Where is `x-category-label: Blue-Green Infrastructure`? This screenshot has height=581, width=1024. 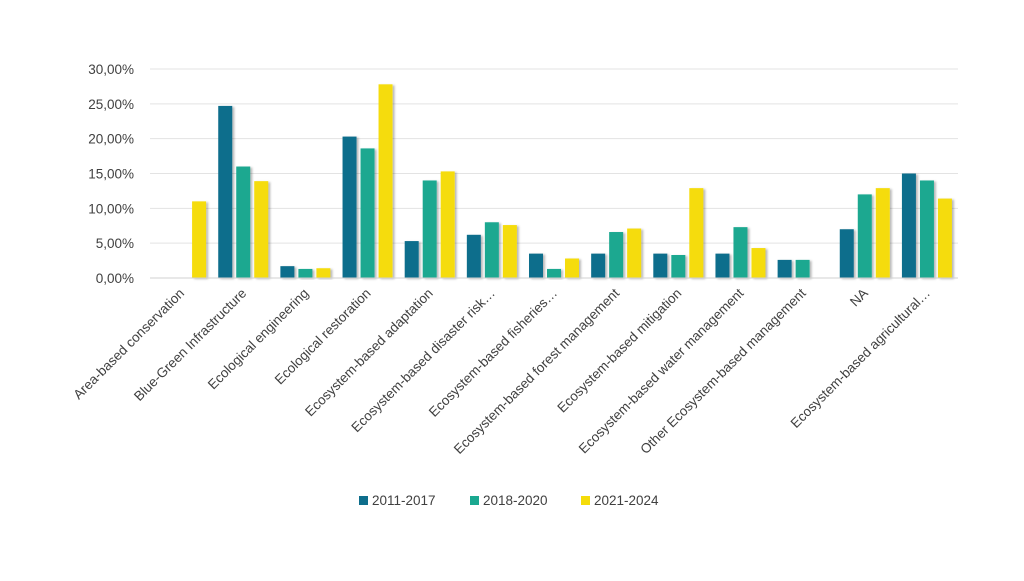 x-category-label: Blue-Green Infrastructure is located at coordinates (190, 345).